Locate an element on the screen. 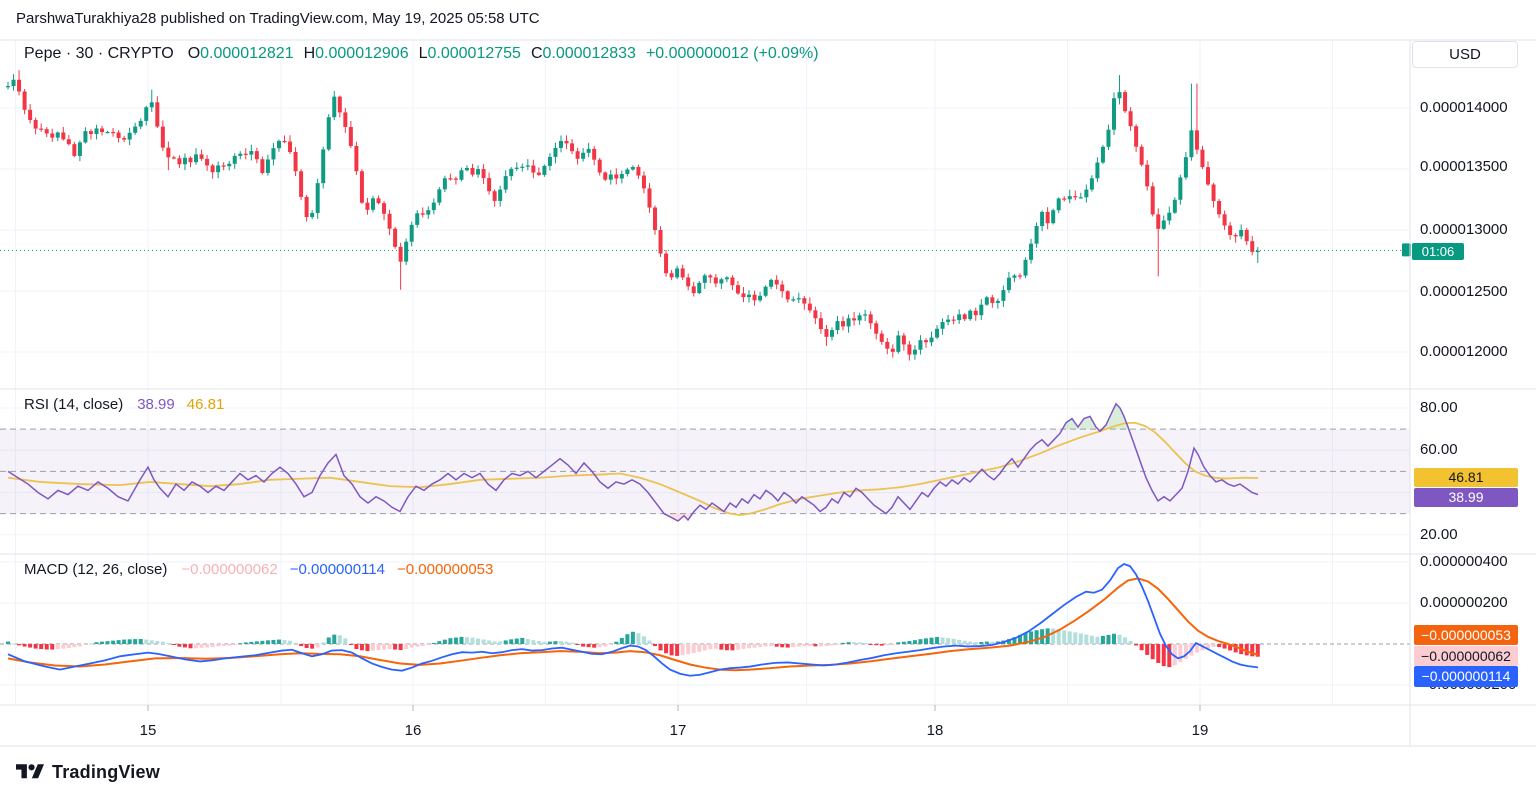 The height and width of the screenshot is (792, 1536). currency-button: USD is located at coordinates (1465, 54).